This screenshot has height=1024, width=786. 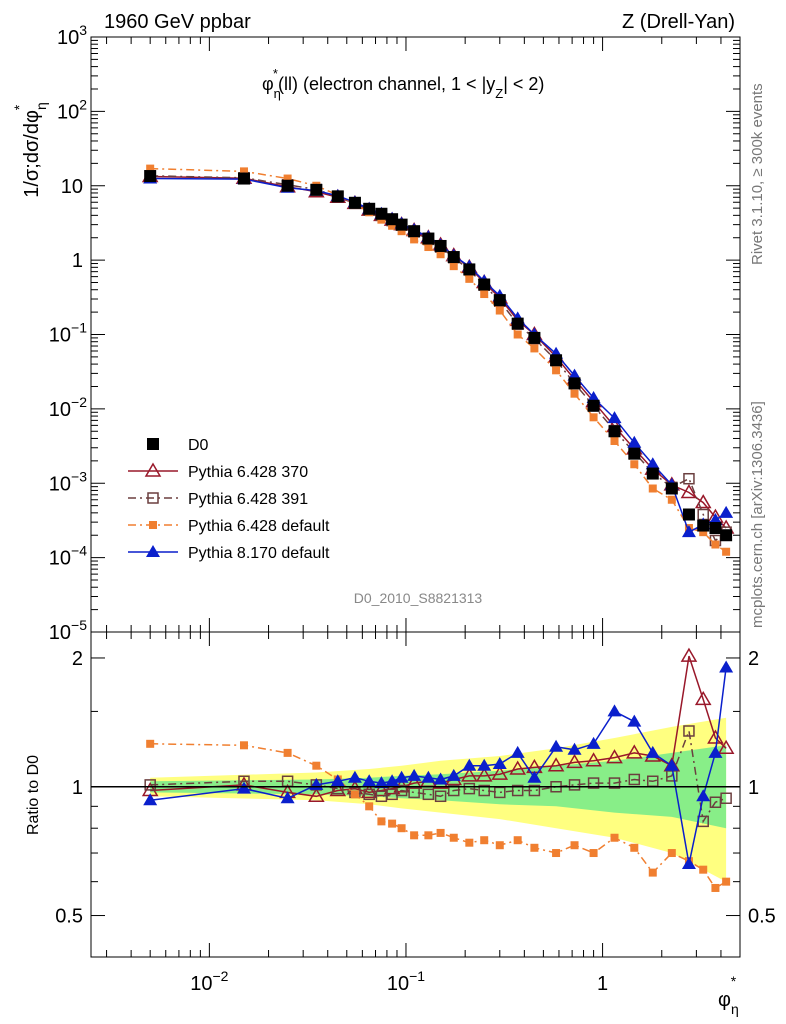 I want to click on y-tick-label: 10⁻⁵, so click(x=68, y=630).